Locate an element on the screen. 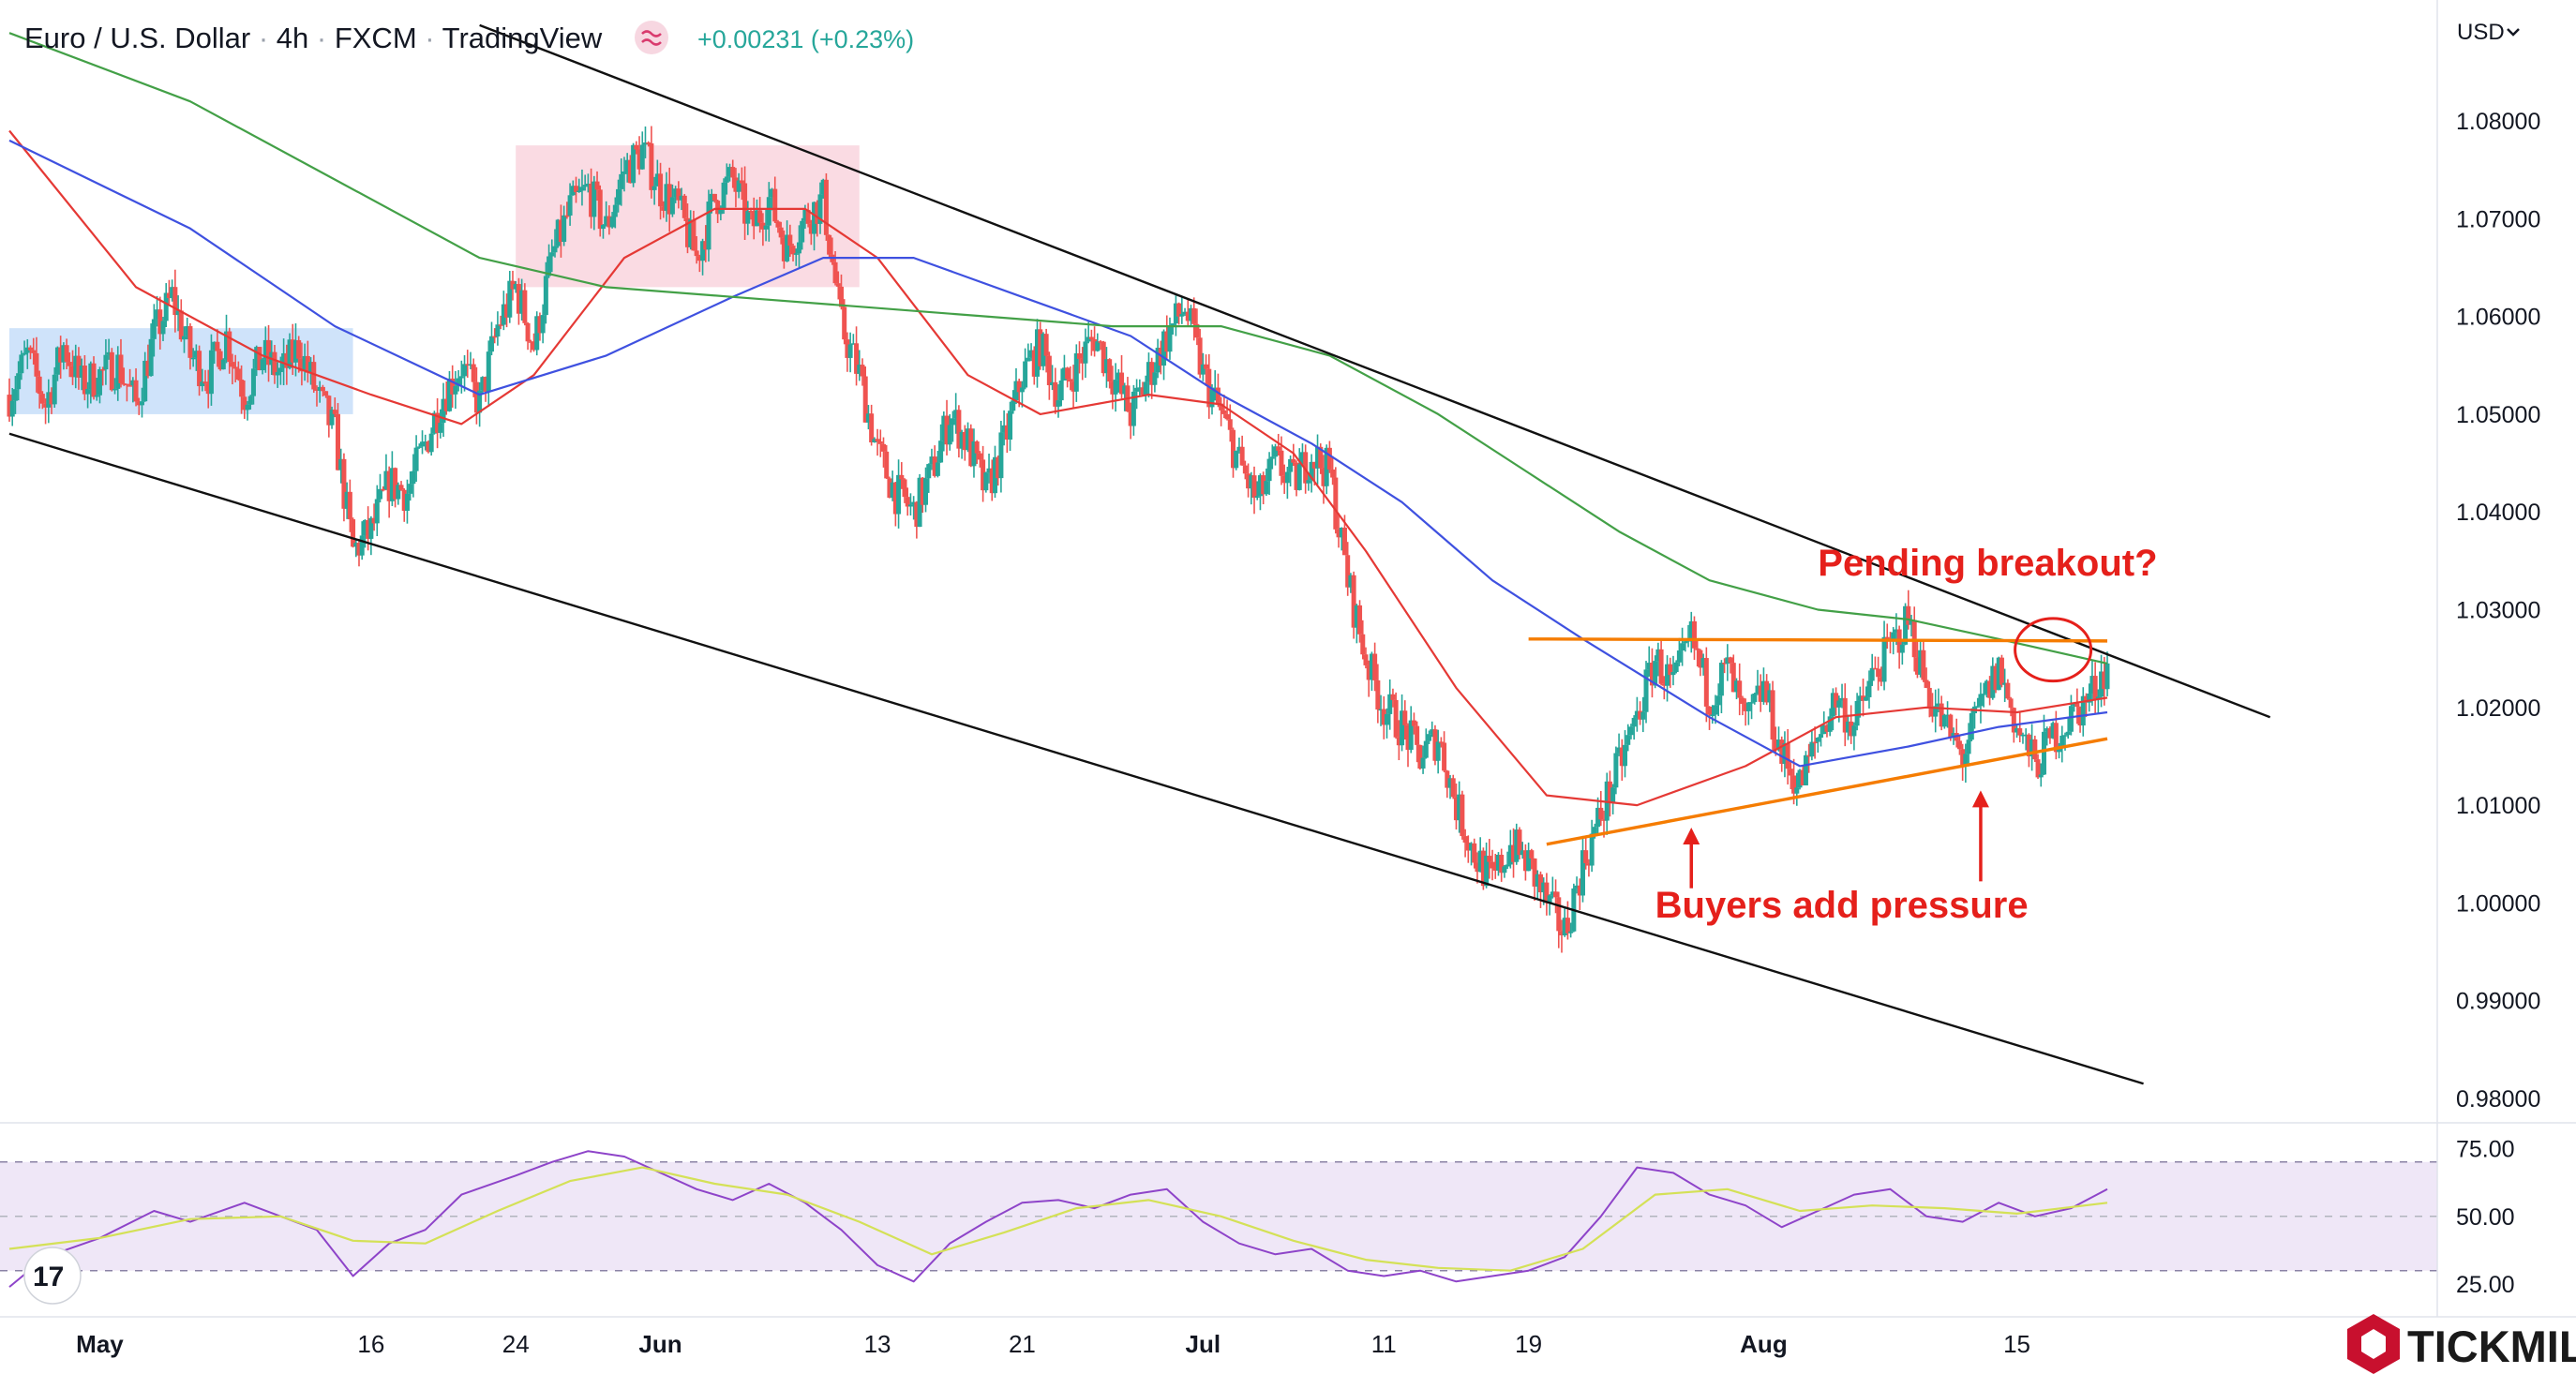  price-tick-label: 1.06000 is located at coordinates (2498, 318).